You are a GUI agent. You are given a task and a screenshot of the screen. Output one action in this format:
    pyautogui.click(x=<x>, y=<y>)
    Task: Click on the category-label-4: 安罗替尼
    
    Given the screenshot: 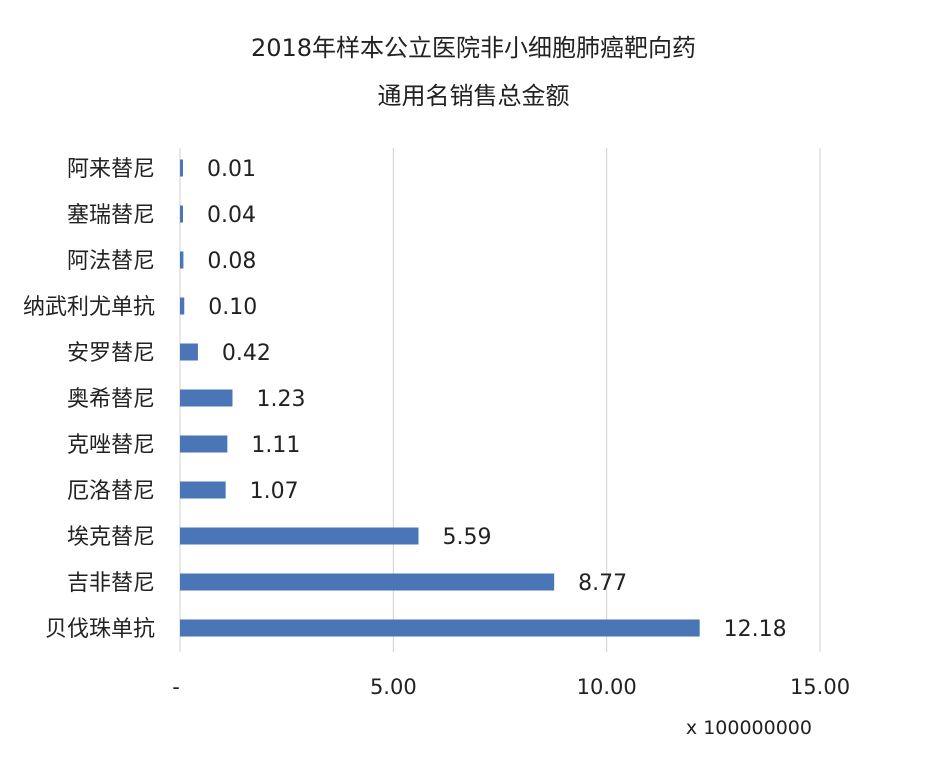 What is the action you would take?
    pyautogui.click(x=111, y=353)
    